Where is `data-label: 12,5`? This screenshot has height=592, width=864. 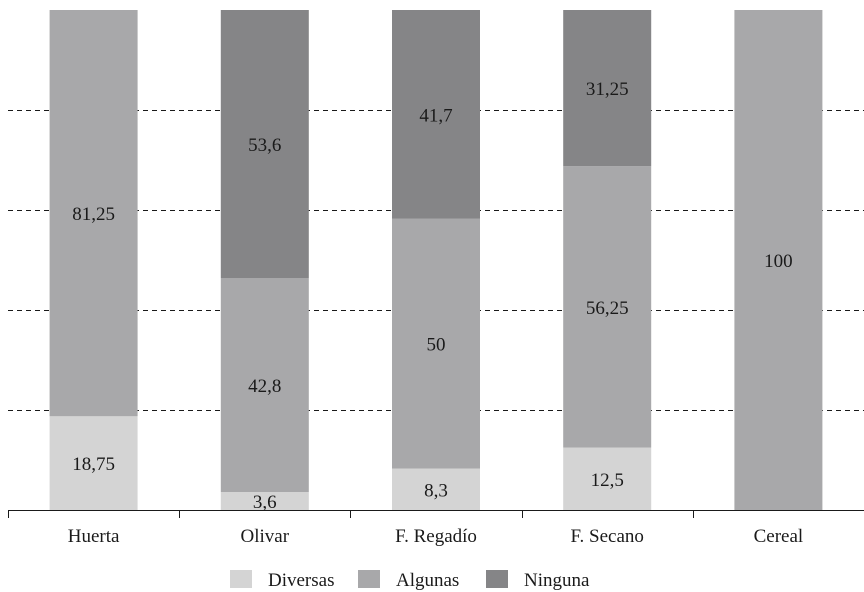 data-label: 12,5 is located at coordinates (607, 480).